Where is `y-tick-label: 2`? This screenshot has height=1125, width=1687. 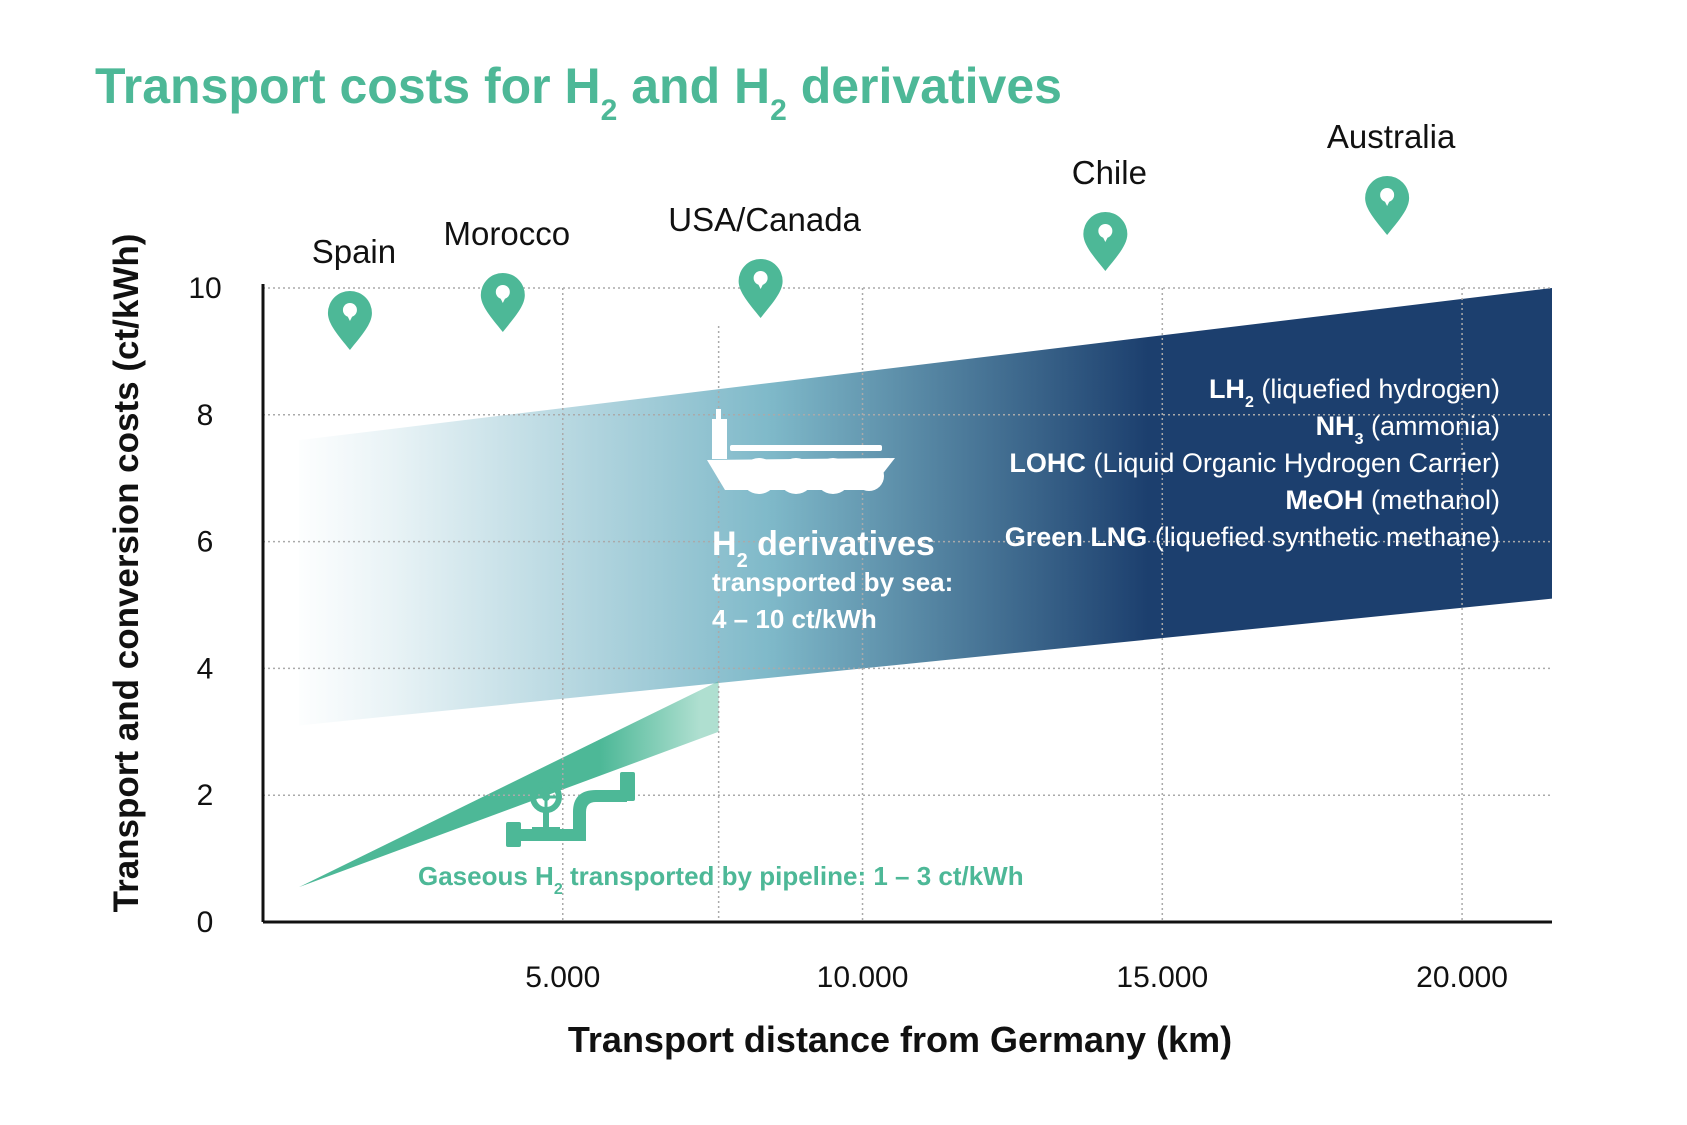
y-tick-label: 2 is located at coordinates (205, 795).